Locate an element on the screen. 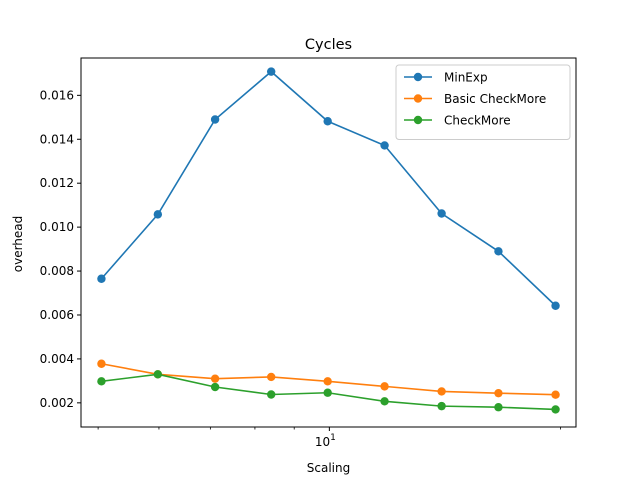  y-axis-label: overhead is located at coordinates (18, 244).